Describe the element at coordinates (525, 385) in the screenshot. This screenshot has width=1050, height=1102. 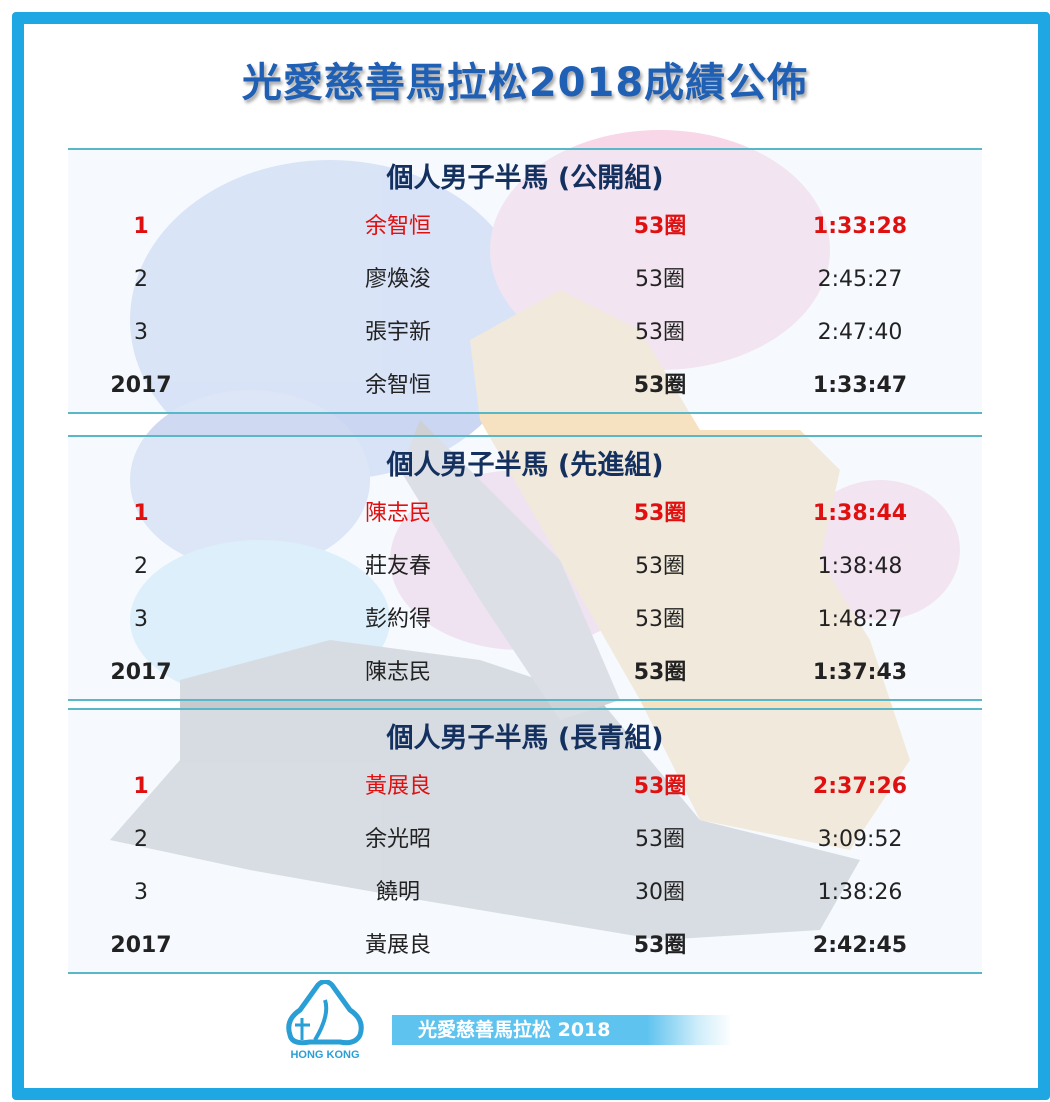
I see `result-row: 2017 余智恒 53圈 1:33:47` at that location.